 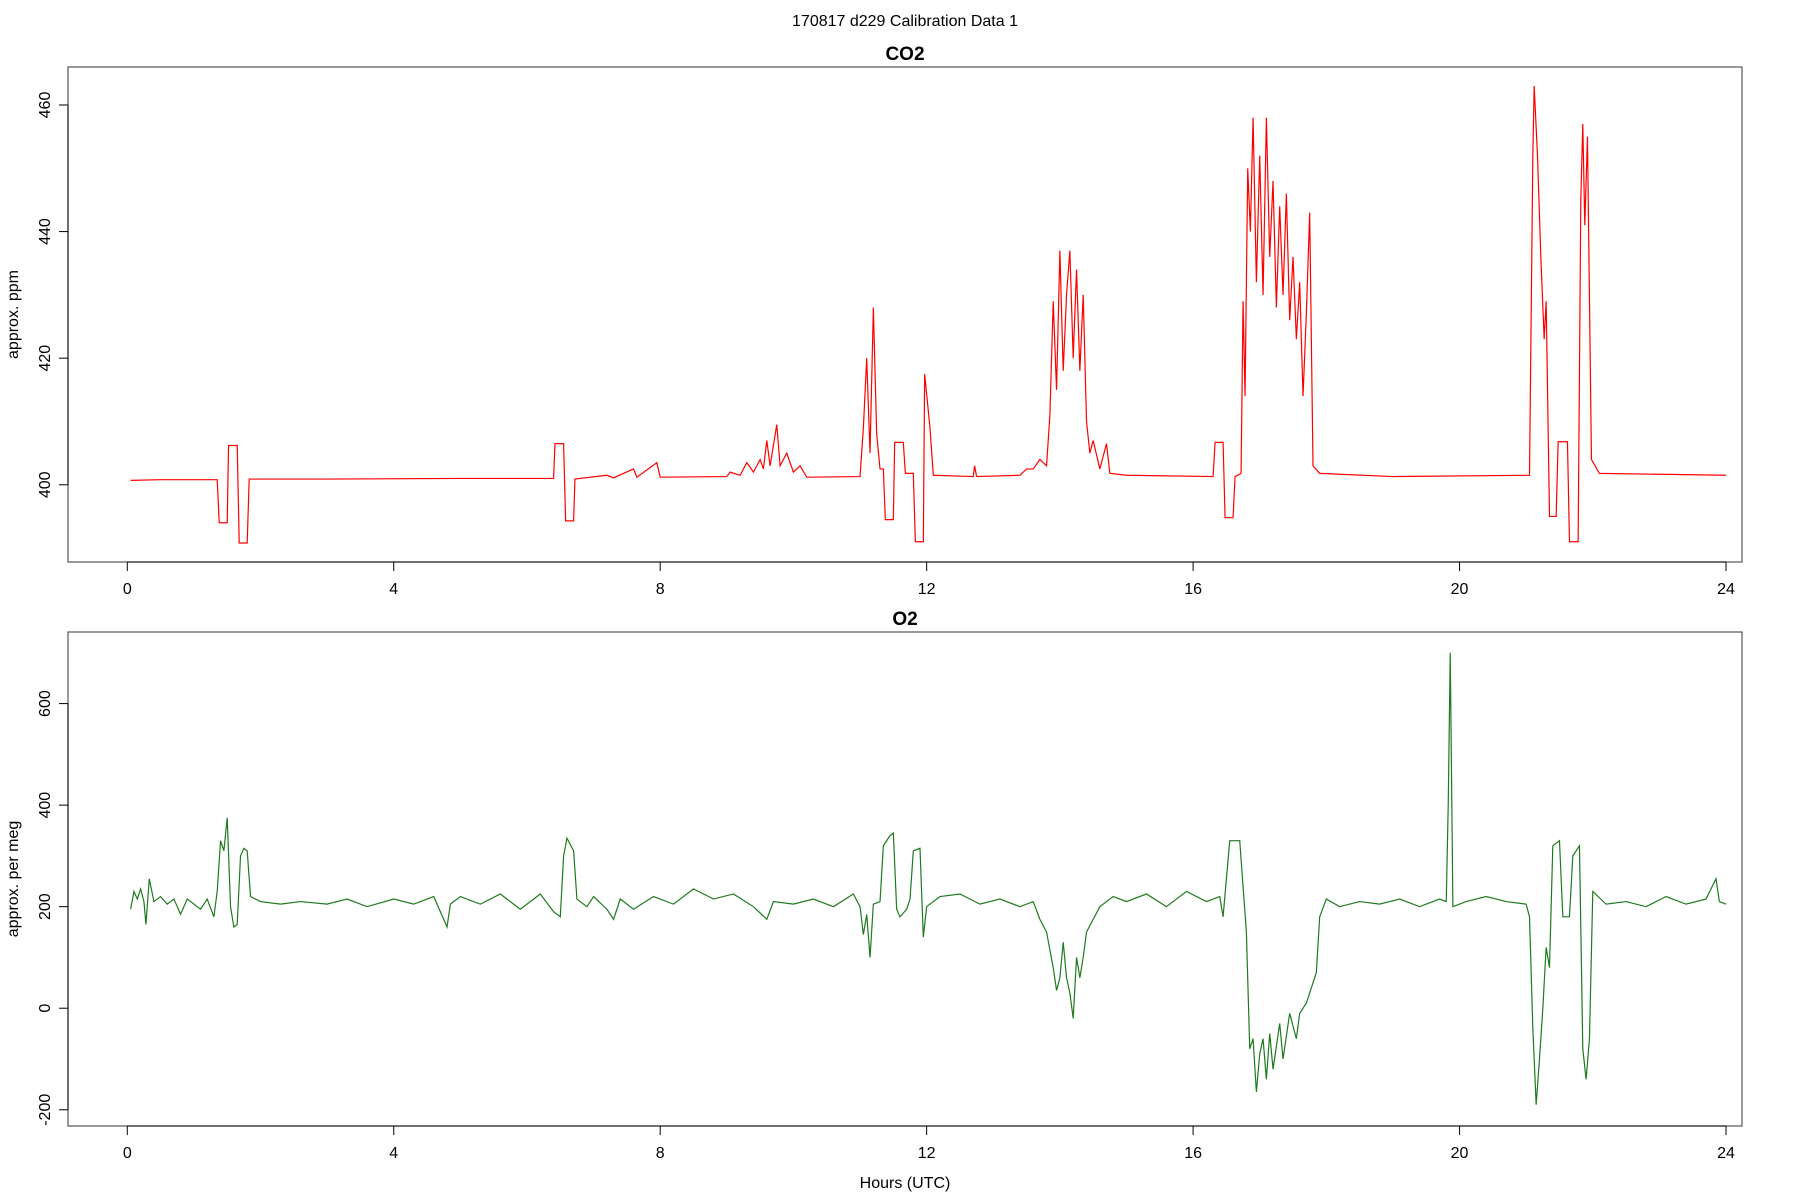 What do you see at coordinates (45, 231) in the screenshot?
I see `y-tick-label: 440` at bounding box center [45, 231].